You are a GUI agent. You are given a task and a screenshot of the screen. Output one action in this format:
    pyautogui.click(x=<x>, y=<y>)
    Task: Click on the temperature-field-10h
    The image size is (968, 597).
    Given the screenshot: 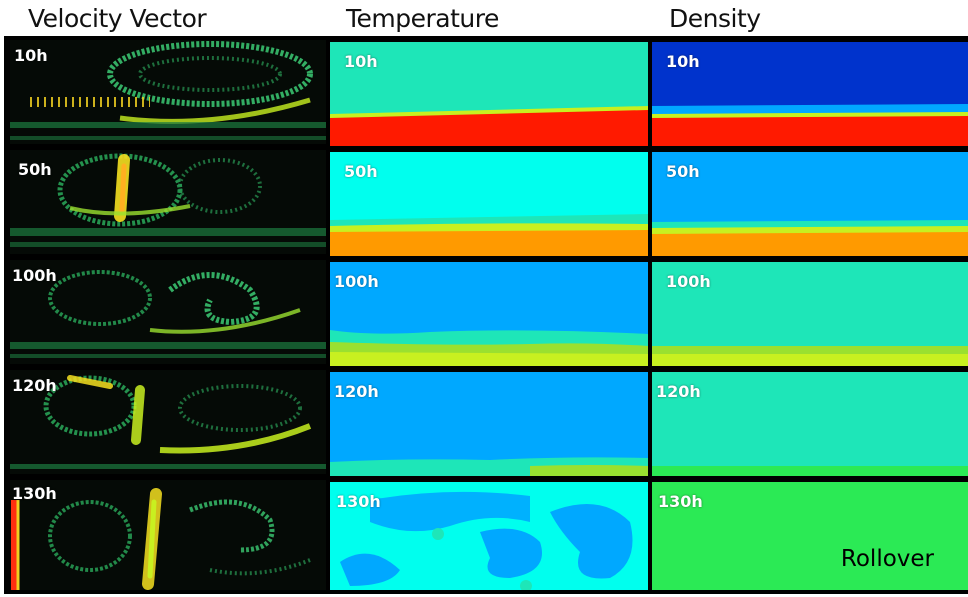 What is the action you would take?
    pyautogui.click(x=489, y=94)
    